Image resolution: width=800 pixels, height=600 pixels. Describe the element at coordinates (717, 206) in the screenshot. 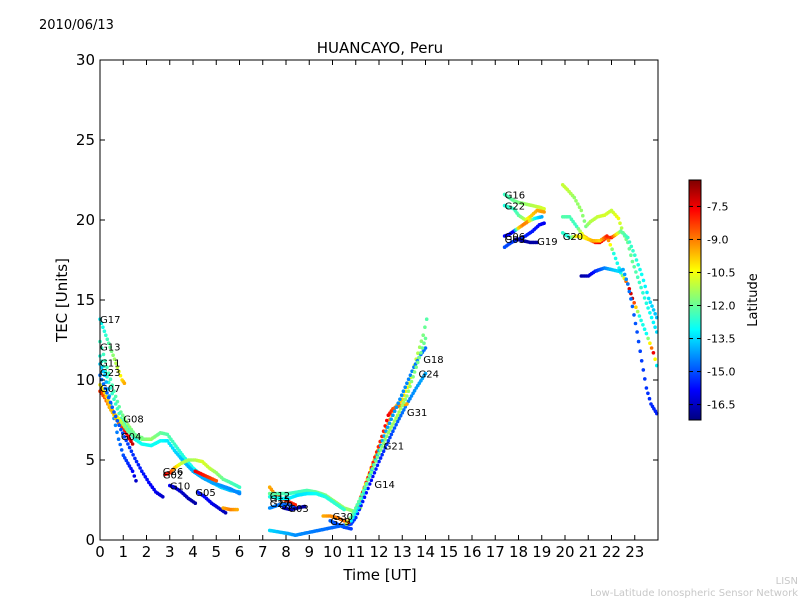

I see `colorbar-tick-label: -7.5` at that location.